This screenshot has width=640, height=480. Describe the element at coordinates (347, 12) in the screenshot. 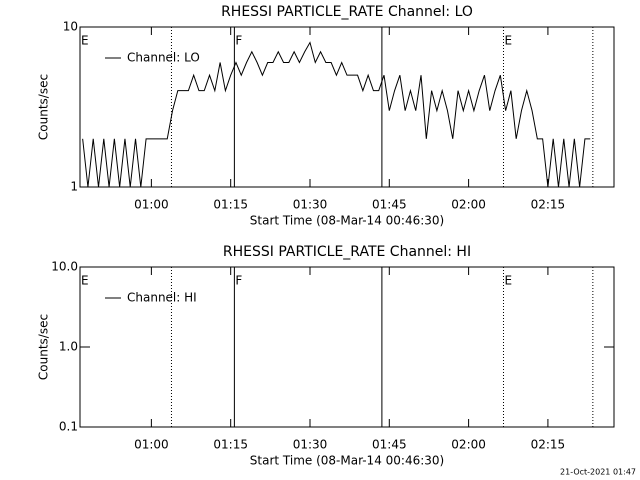

I see `chart-title: RHESSI PARTICLE_RATE Channel: LO` at that location.